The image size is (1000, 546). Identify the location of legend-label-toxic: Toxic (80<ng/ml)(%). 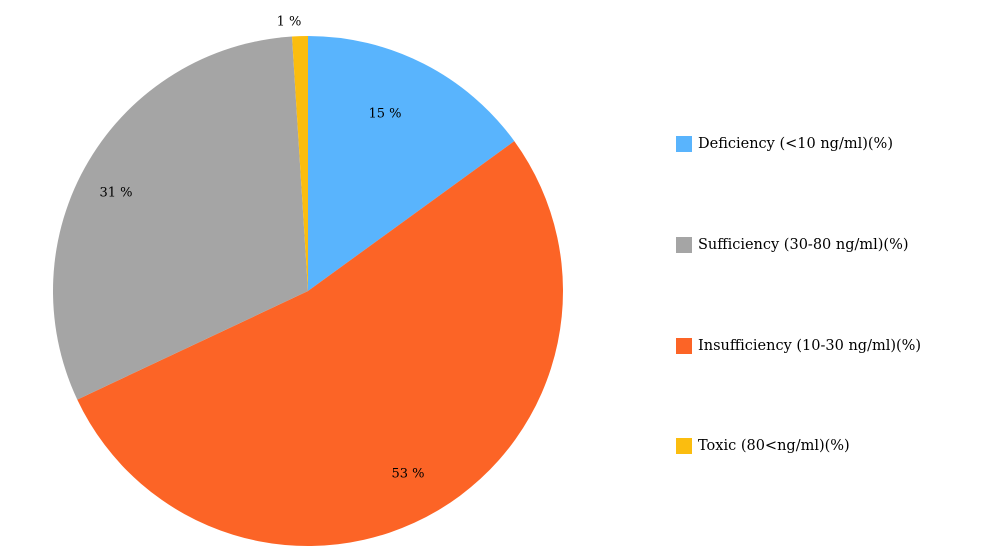
(774, 446).